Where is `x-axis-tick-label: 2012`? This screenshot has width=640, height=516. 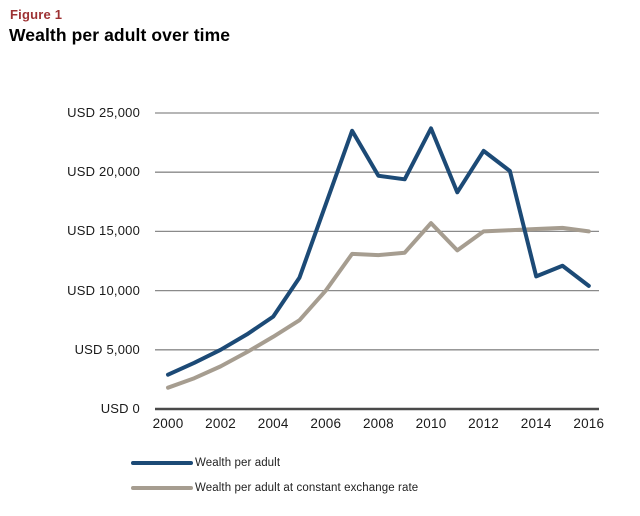 x-axis-tick-label: 2012 is located at coordinates (484, 423).